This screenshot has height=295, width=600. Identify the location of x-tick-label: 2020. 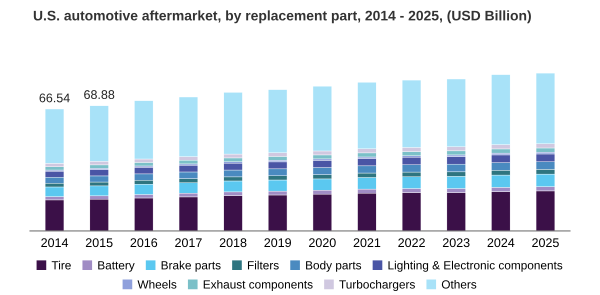
(322, 243).